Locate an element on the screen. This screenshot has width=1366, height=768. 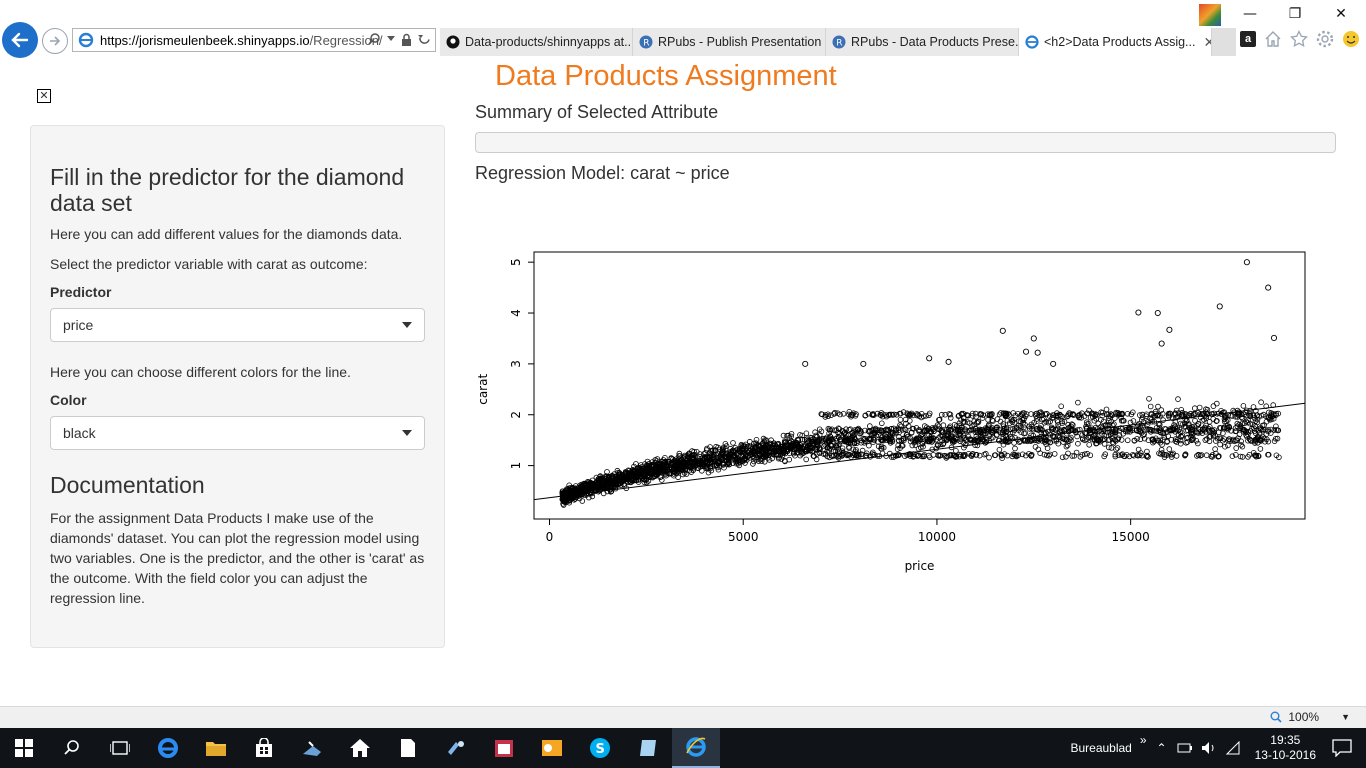
color-value: black is located at coordinates (79, 433).